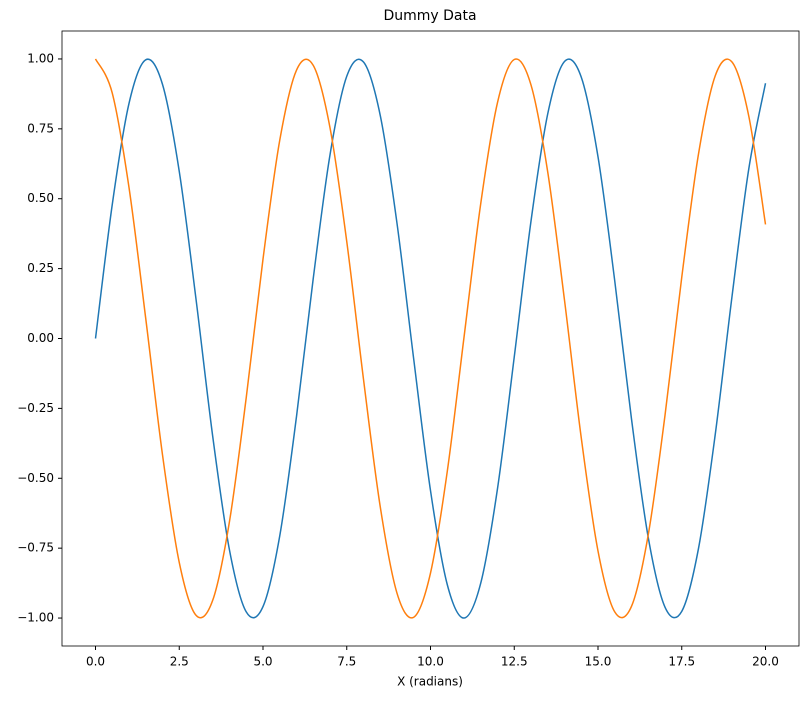  What do you see at coordinates (430, 662) in the screenshot?
I see `x-tick-label: 10.0` at bounding box center [430, 662].